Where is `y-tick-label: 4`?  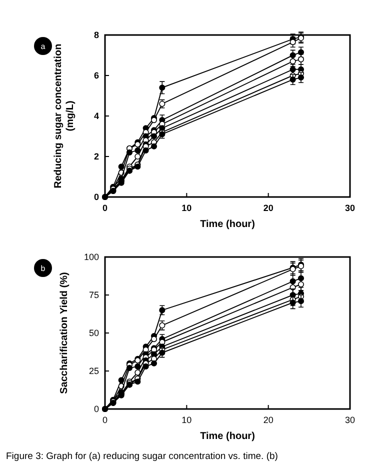 y-tick-label: 4 is located at coordinates (96, 116).